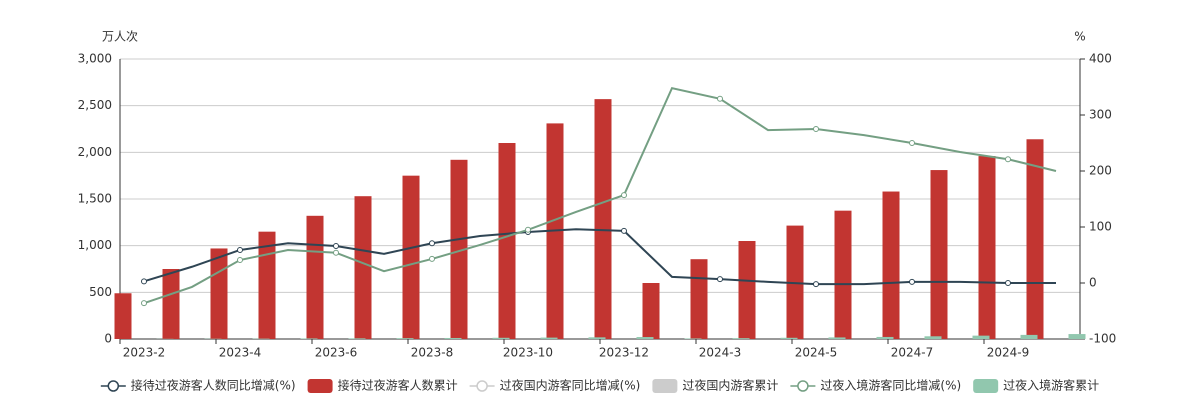 The image size is (1200, 400). What do you see at coordinates (144, 353) in the screenshot?
I see `x-tick-label: 2023-2` at bounding box center [144, 353].